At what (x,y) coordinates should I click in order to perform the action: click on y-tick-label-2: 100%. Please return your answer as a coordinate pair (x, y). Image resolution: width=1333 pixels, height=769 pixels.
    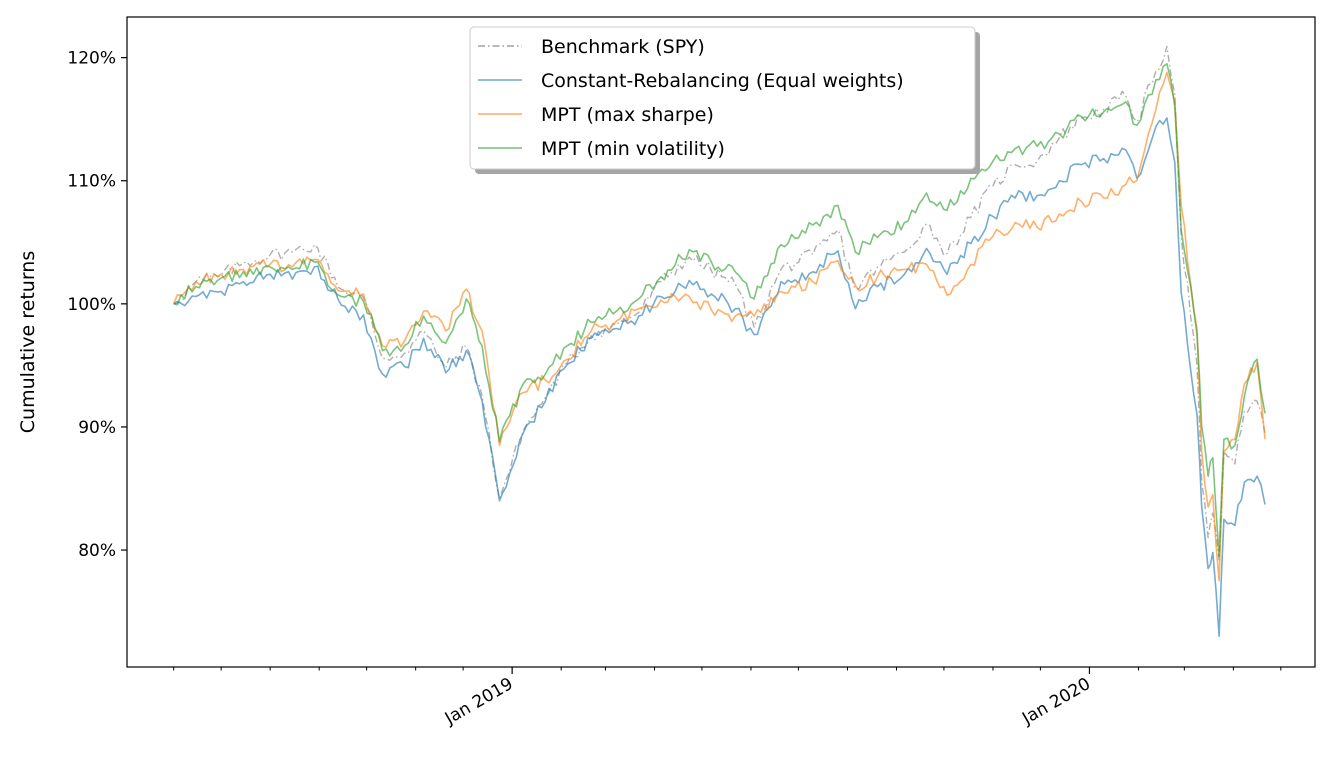
    Looking at the image, I should click on (91, 305).